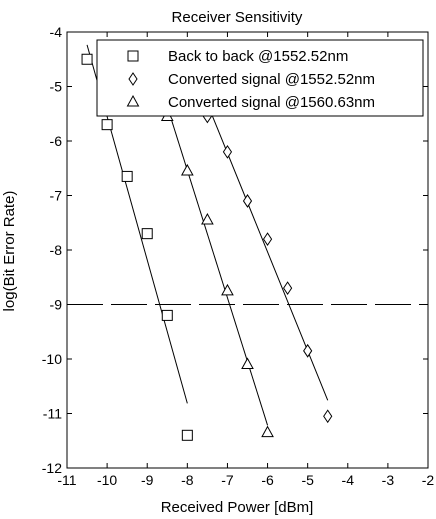 This screenshot has width=436, height=519. I want to click on x-tick-label: -8, so click(187, 480).